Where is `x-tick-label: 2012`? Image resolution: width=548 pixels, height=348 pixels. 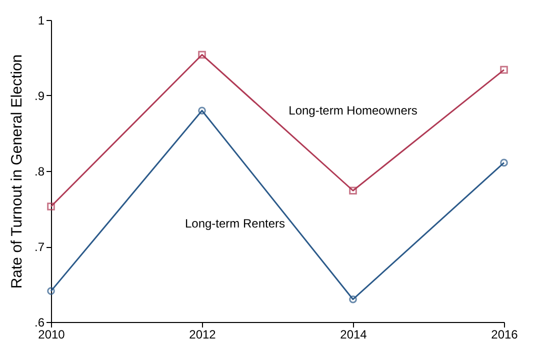 x-tick-label: 2012 is located at coordinates (202, 335).